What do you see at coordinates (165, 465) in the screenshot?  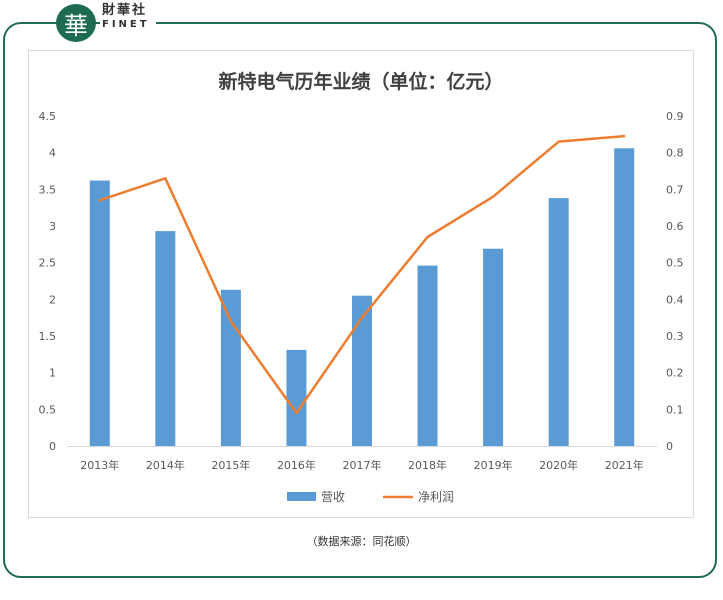 I see `x-axis-tick-label: 2014年` at bounding box center [165, 465].